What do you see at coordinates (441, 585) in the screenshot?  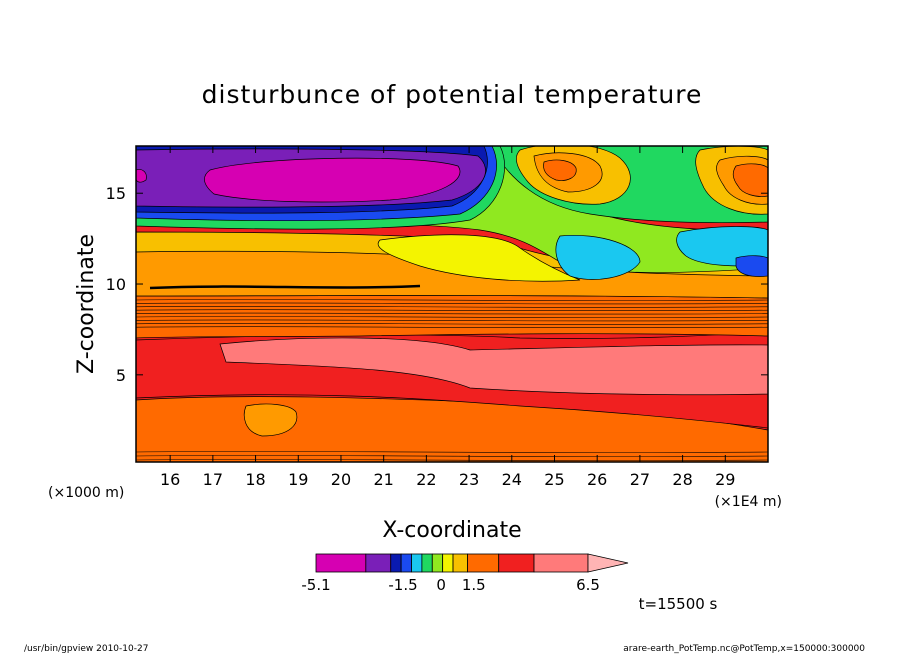 I see `colorbar-tick-label: 0` at bounding box center [441, 585].